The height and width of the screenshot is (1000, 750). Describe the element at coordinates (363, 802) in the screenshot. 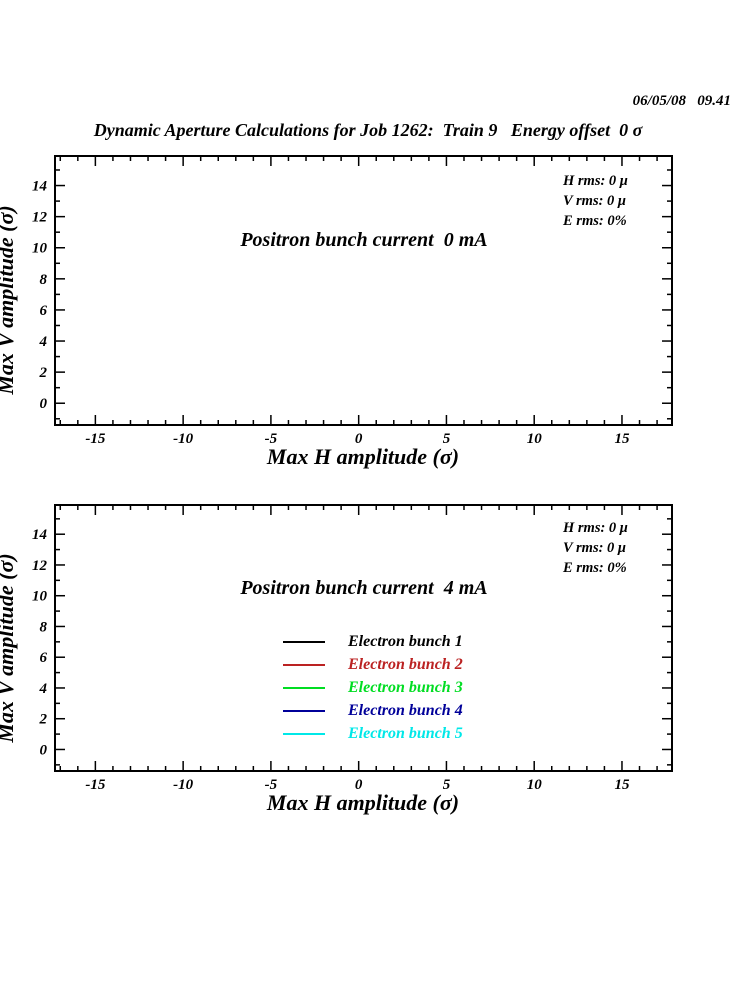

I see `x-axis-label-bottom: Max H amplitude (σ)` at that location.